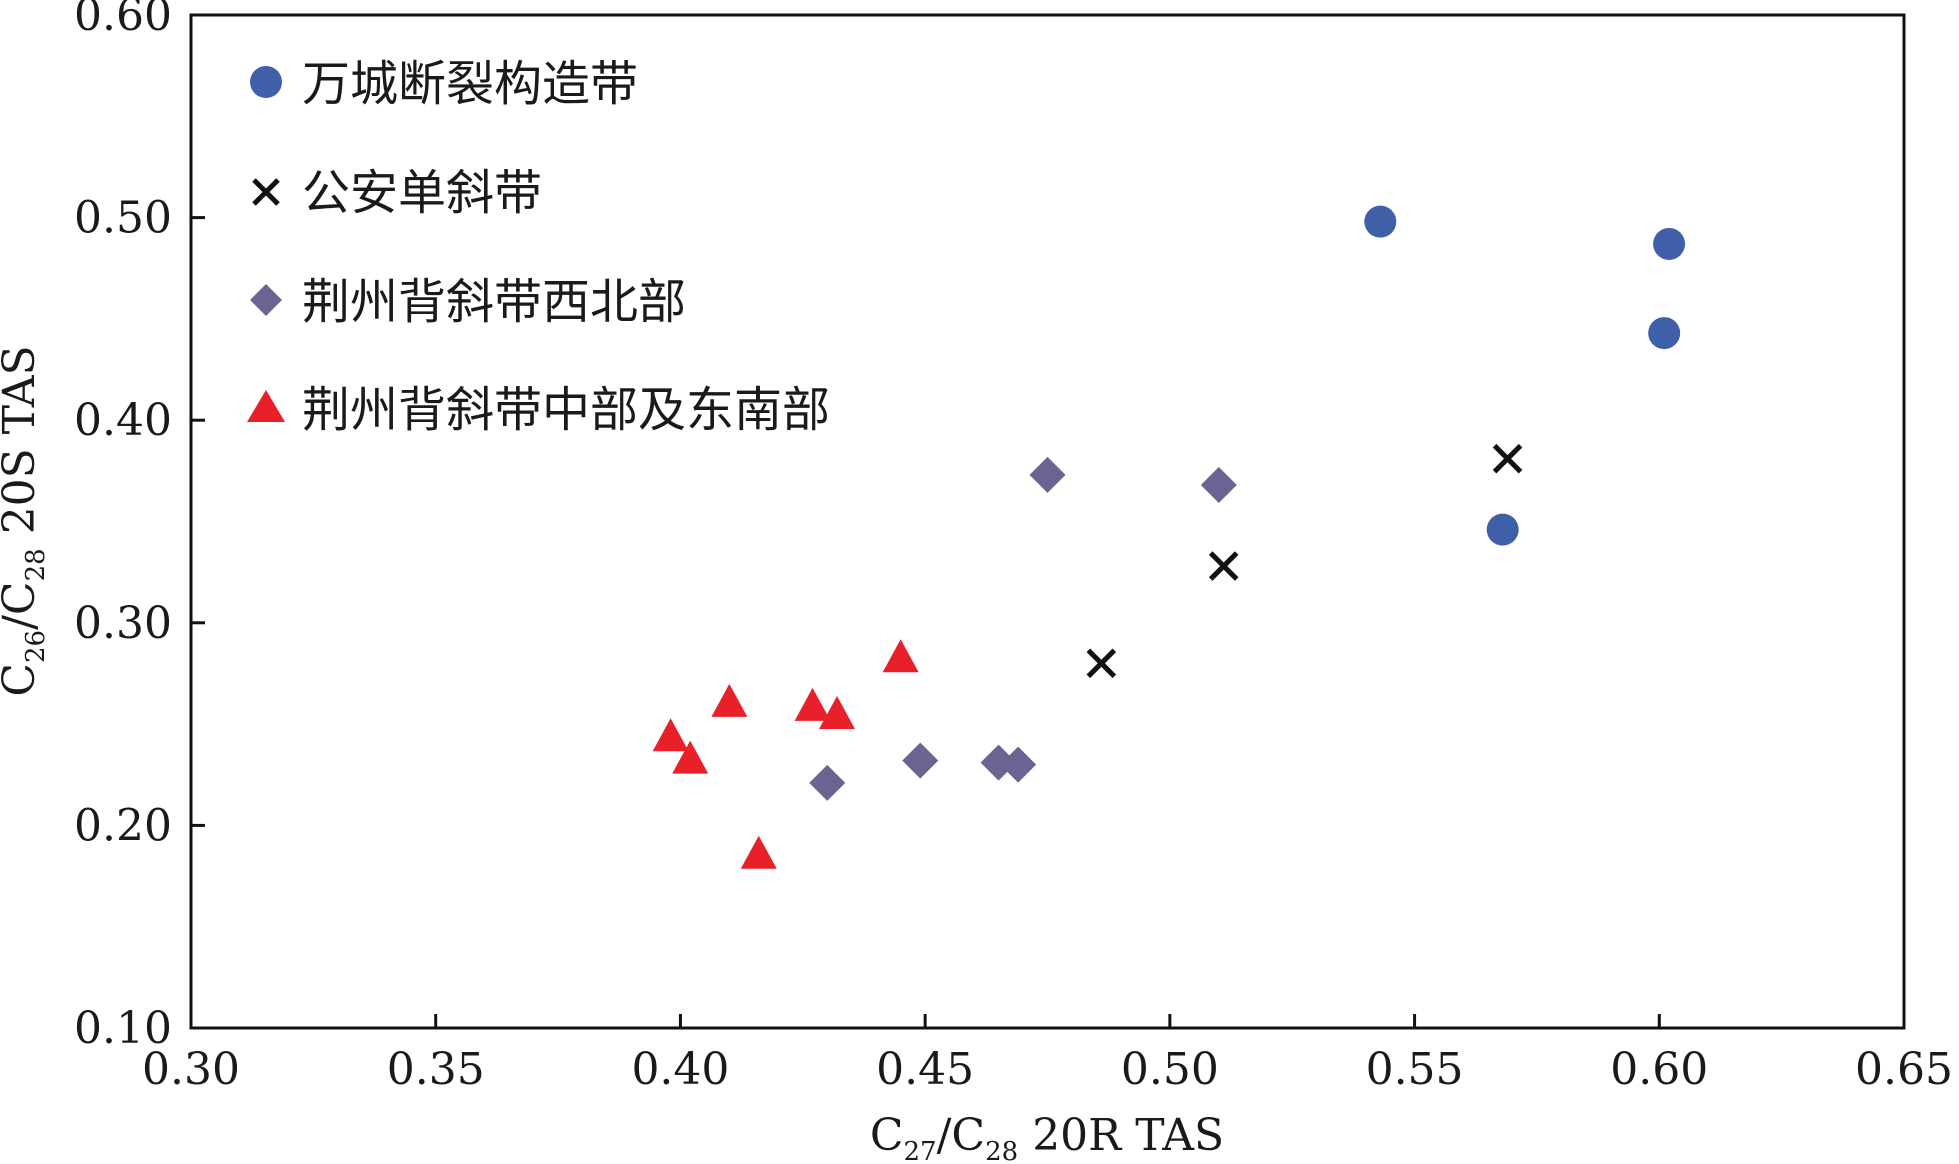 Image resolution: width=1959 pixels, height=1164 pixels. What do you see at coordinates (266, 406) in the screenshot?
I see `legend-triangle-marker` at bounding box center [266, 406].